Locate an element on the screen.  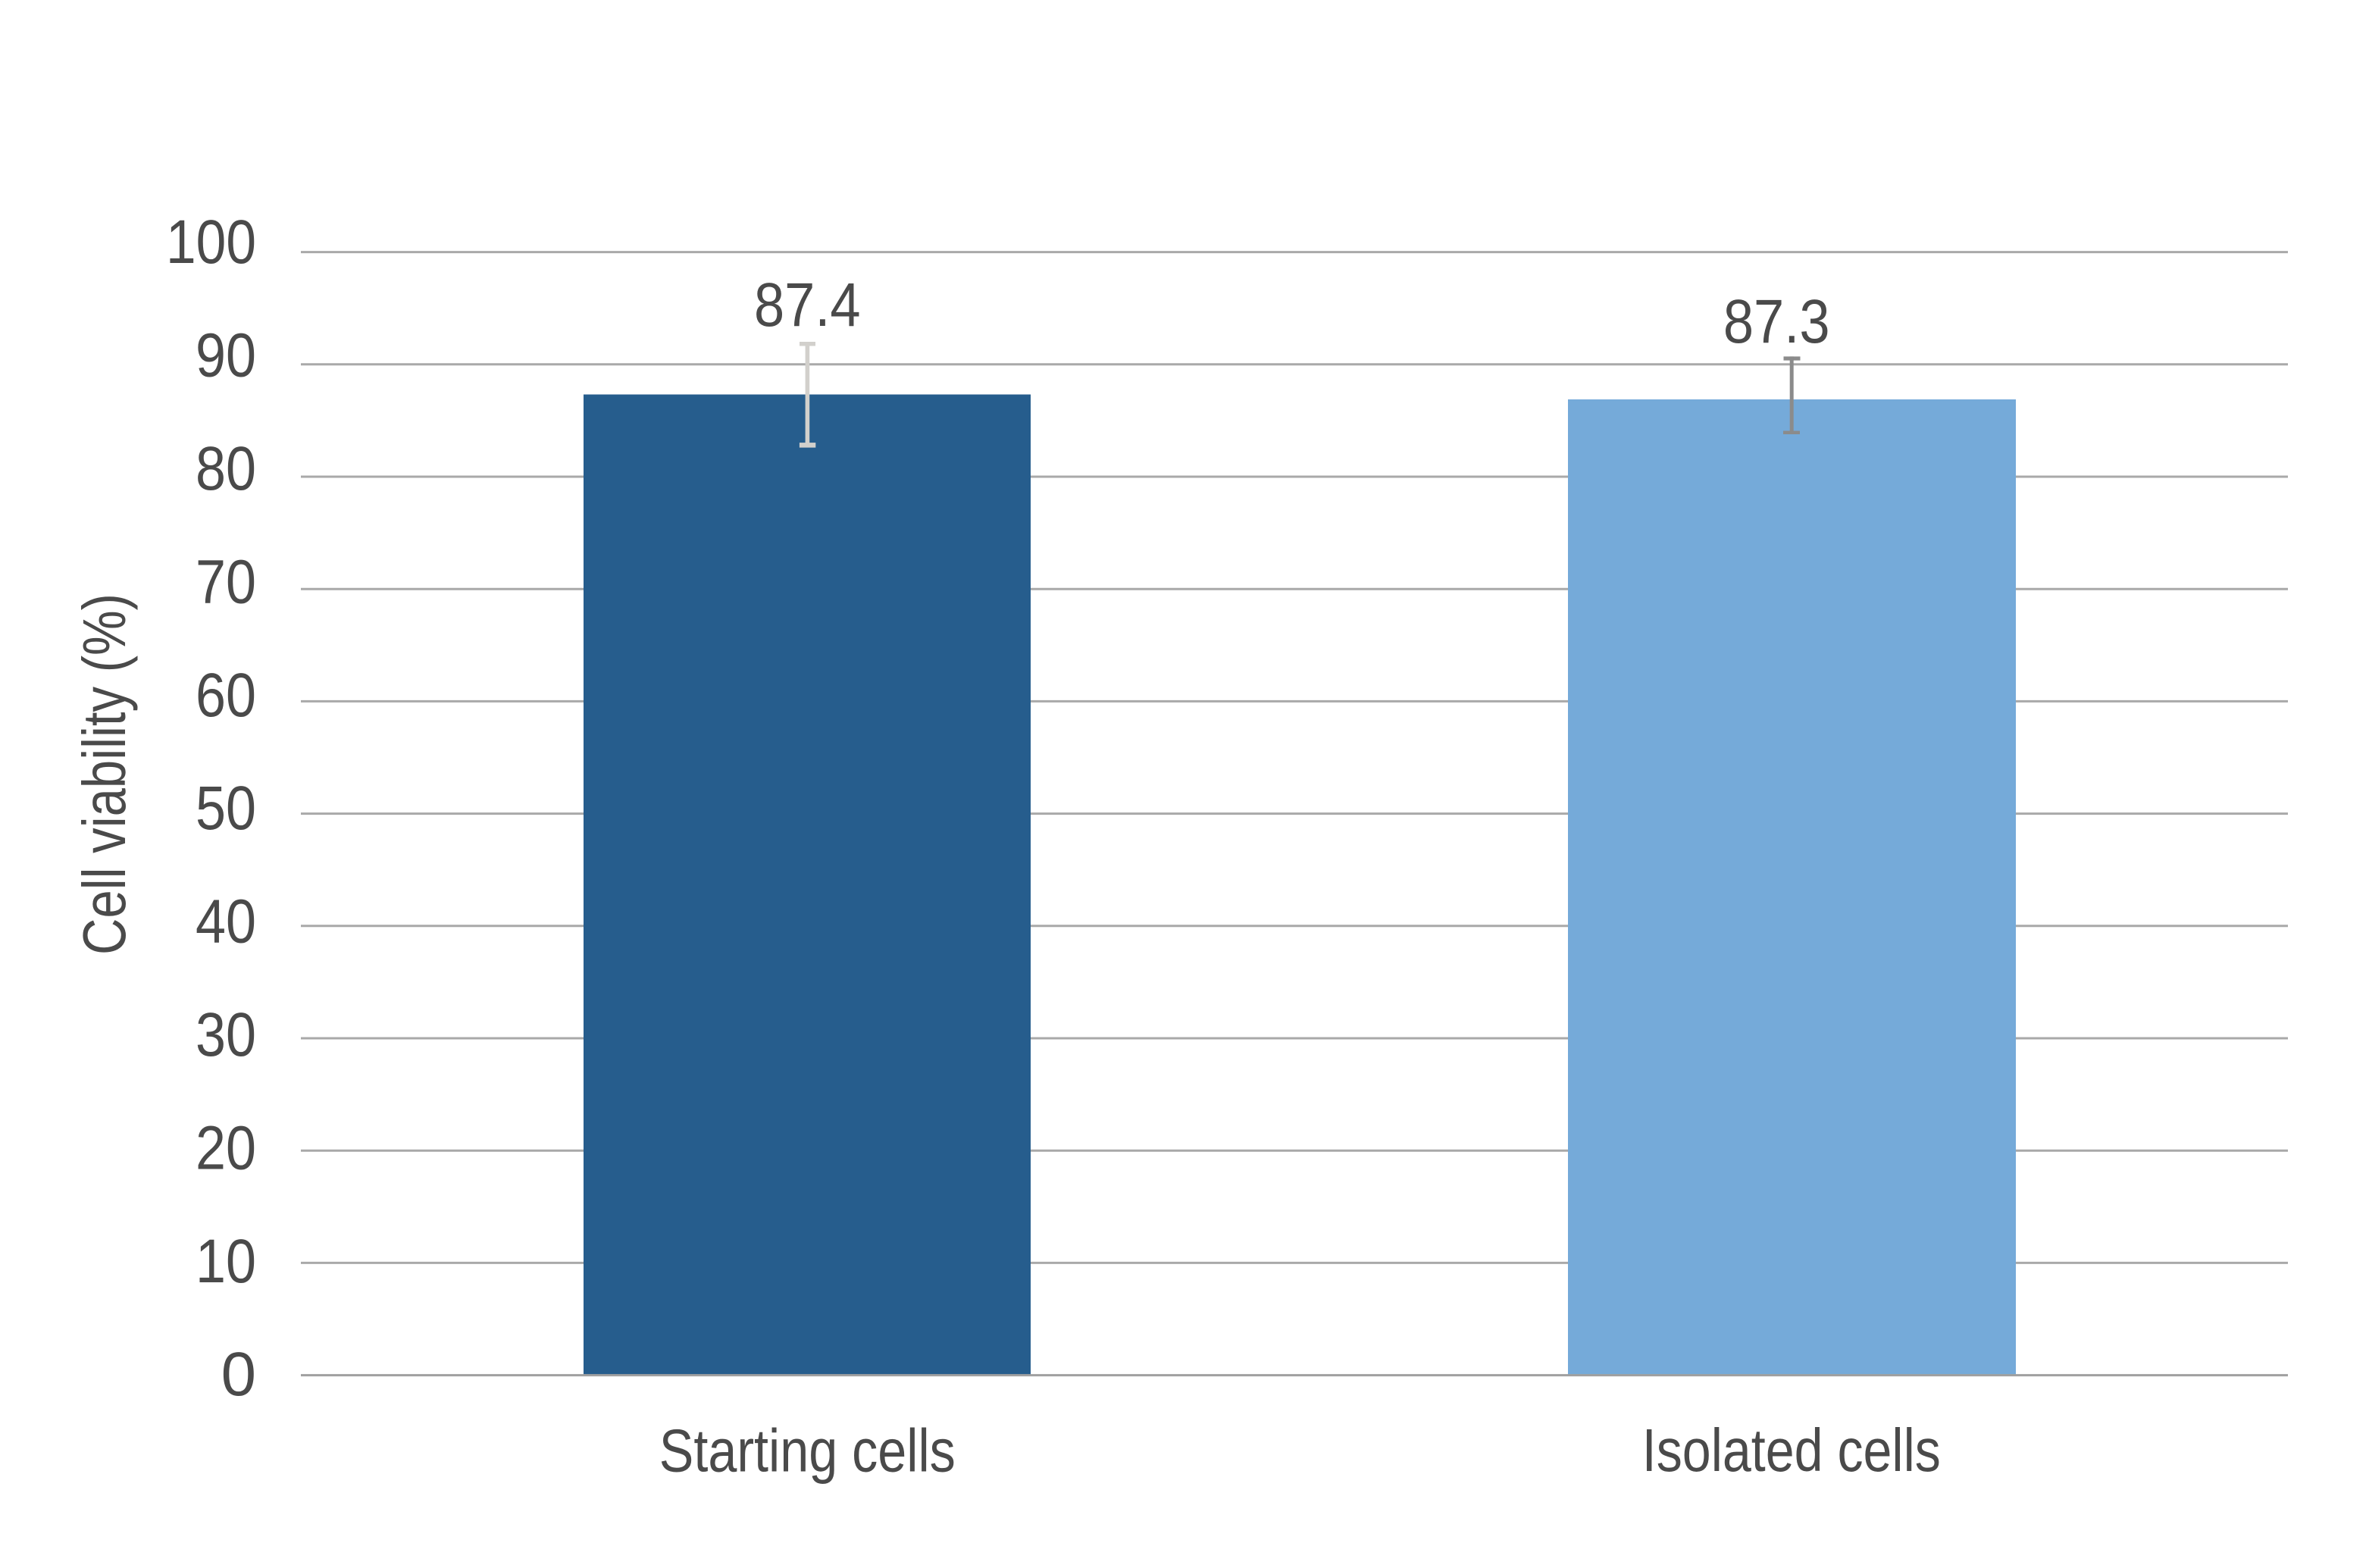
svg-text: 20 is located at coordinates (226, 1147).